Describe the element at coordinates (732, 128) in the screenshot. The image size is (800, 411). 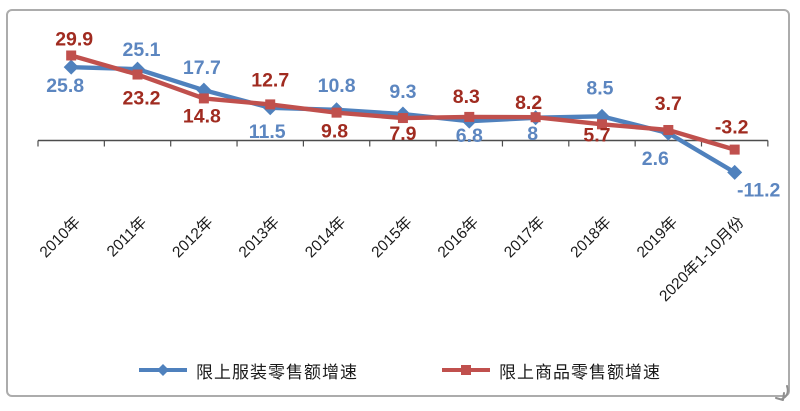
I see `data-label: -3.2` at that location.